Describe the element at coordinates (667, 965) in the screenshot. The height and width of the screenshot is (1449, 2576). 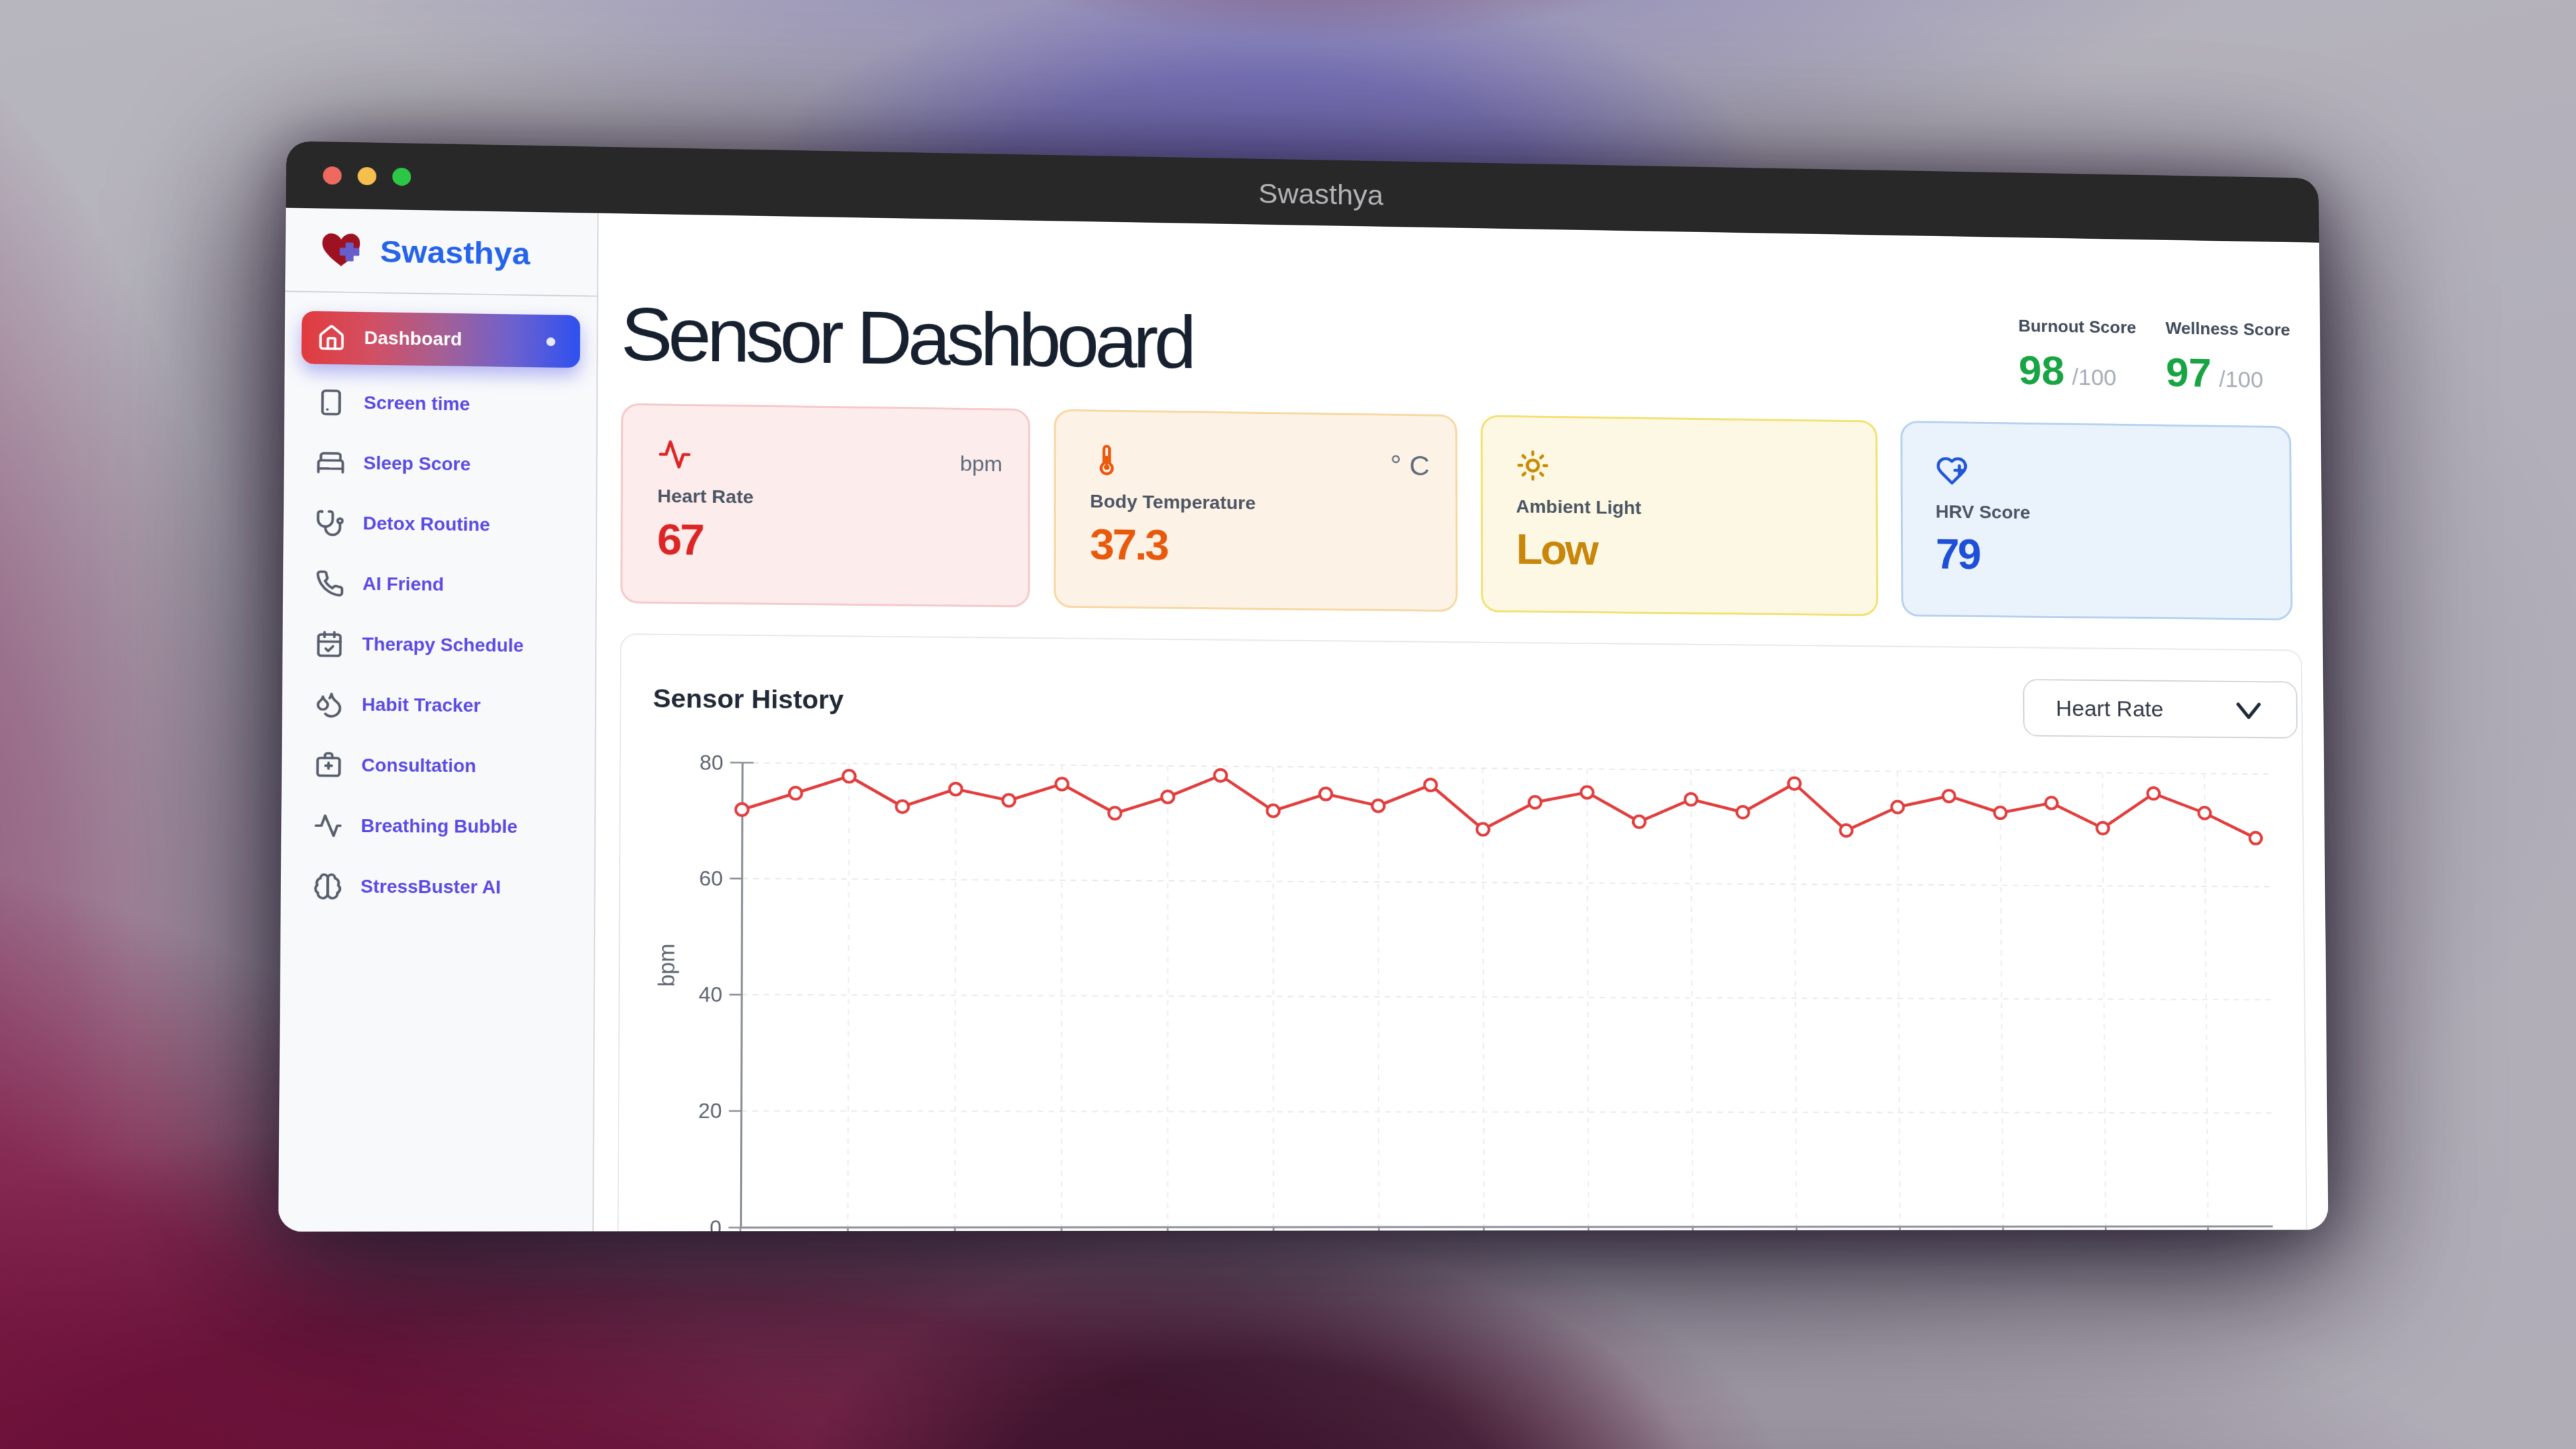
I see `svg-text: bpm` at that location.